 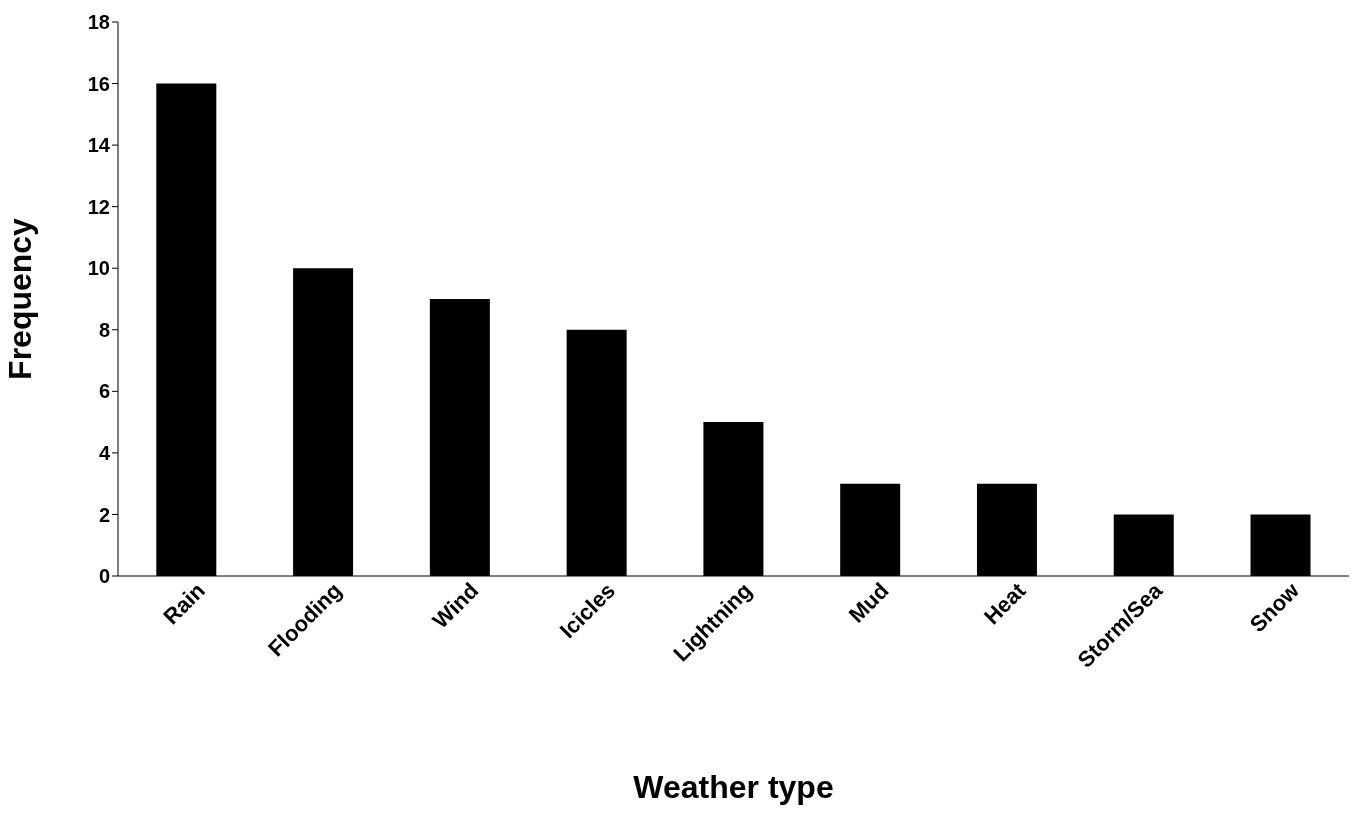 I want to click on y-tick-label: 8, so click(x=104, y=329).